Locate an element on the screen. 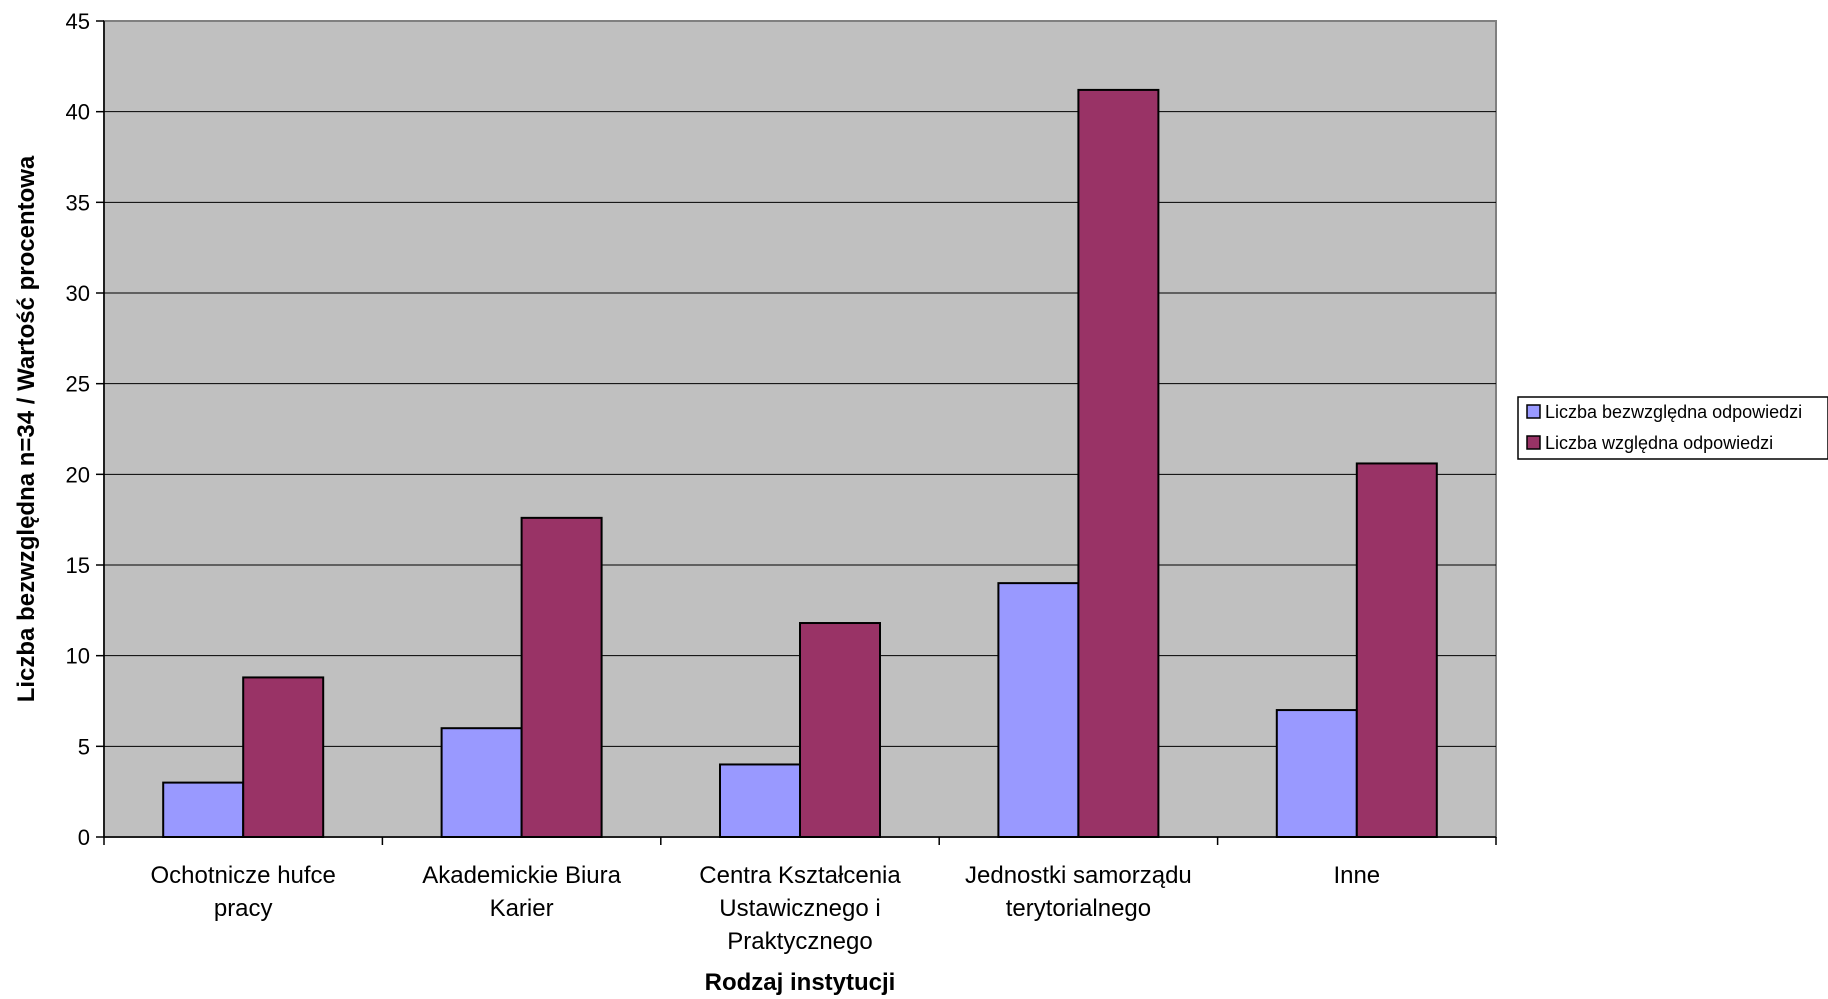  y-tick-label: 5 is located at coordinates (84, 746).